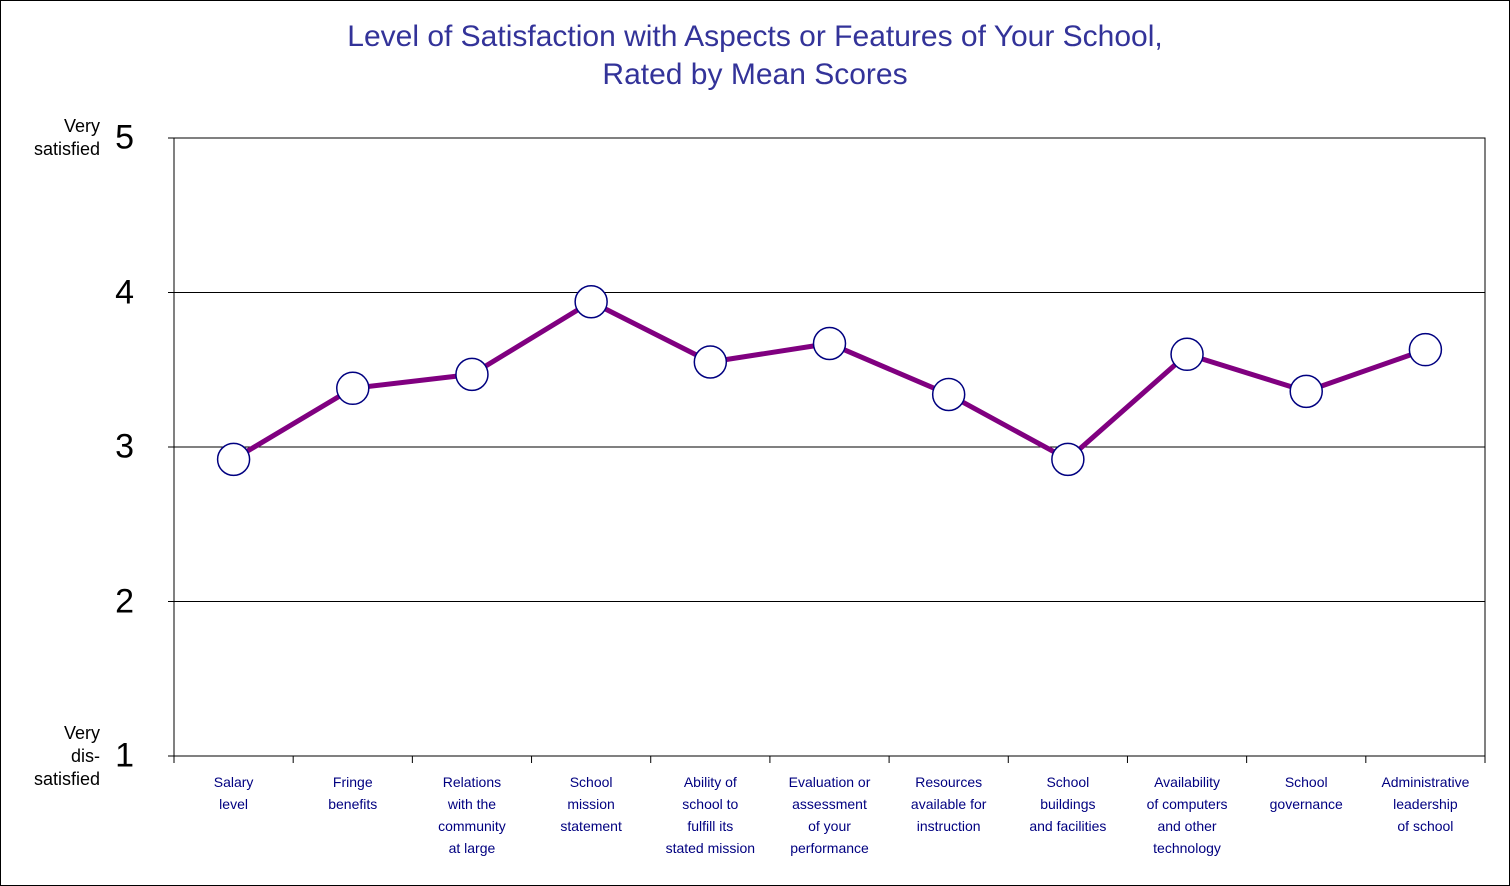 This screenshot has height=886, width=1510. Describe the element at coordinates (233, 793) in the screenshot. I see `x-tick-label: Salary level` at that location.